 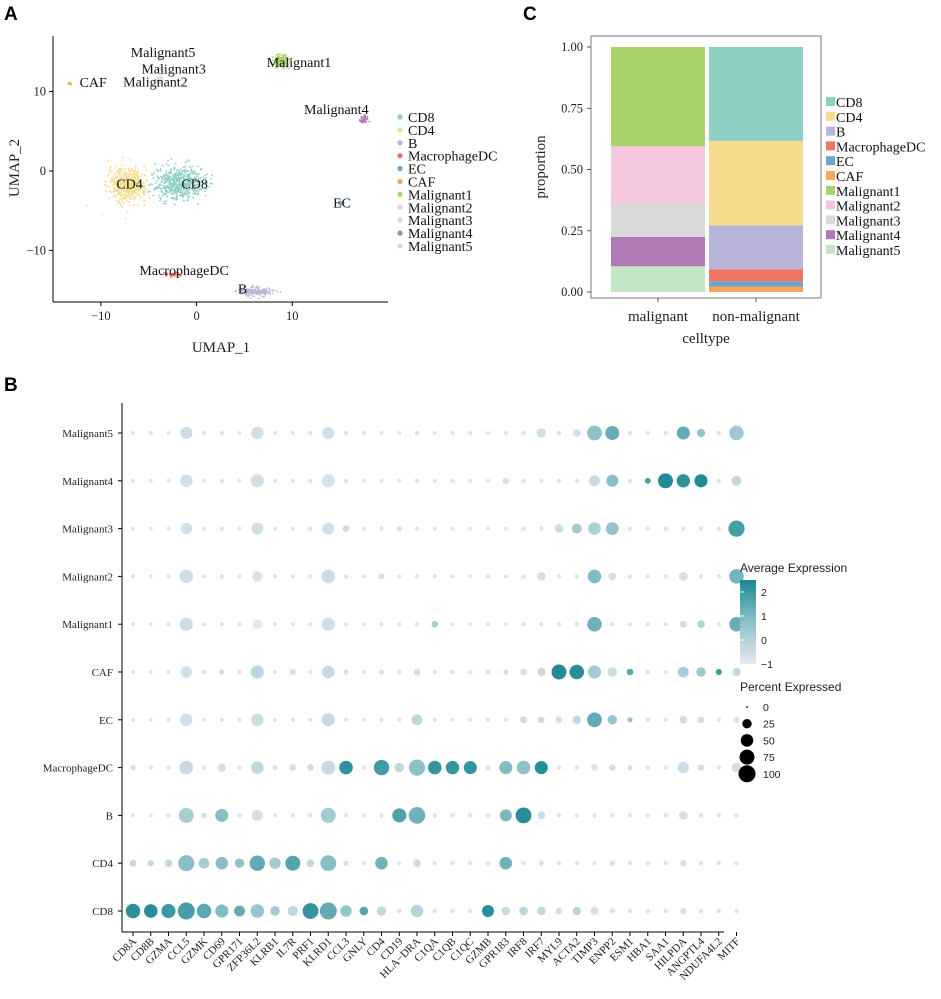 What do you see at coordinates (648, 911) in the screenshot?
I see `dot-CD8-HBA1` at bounding box center [648, 911].